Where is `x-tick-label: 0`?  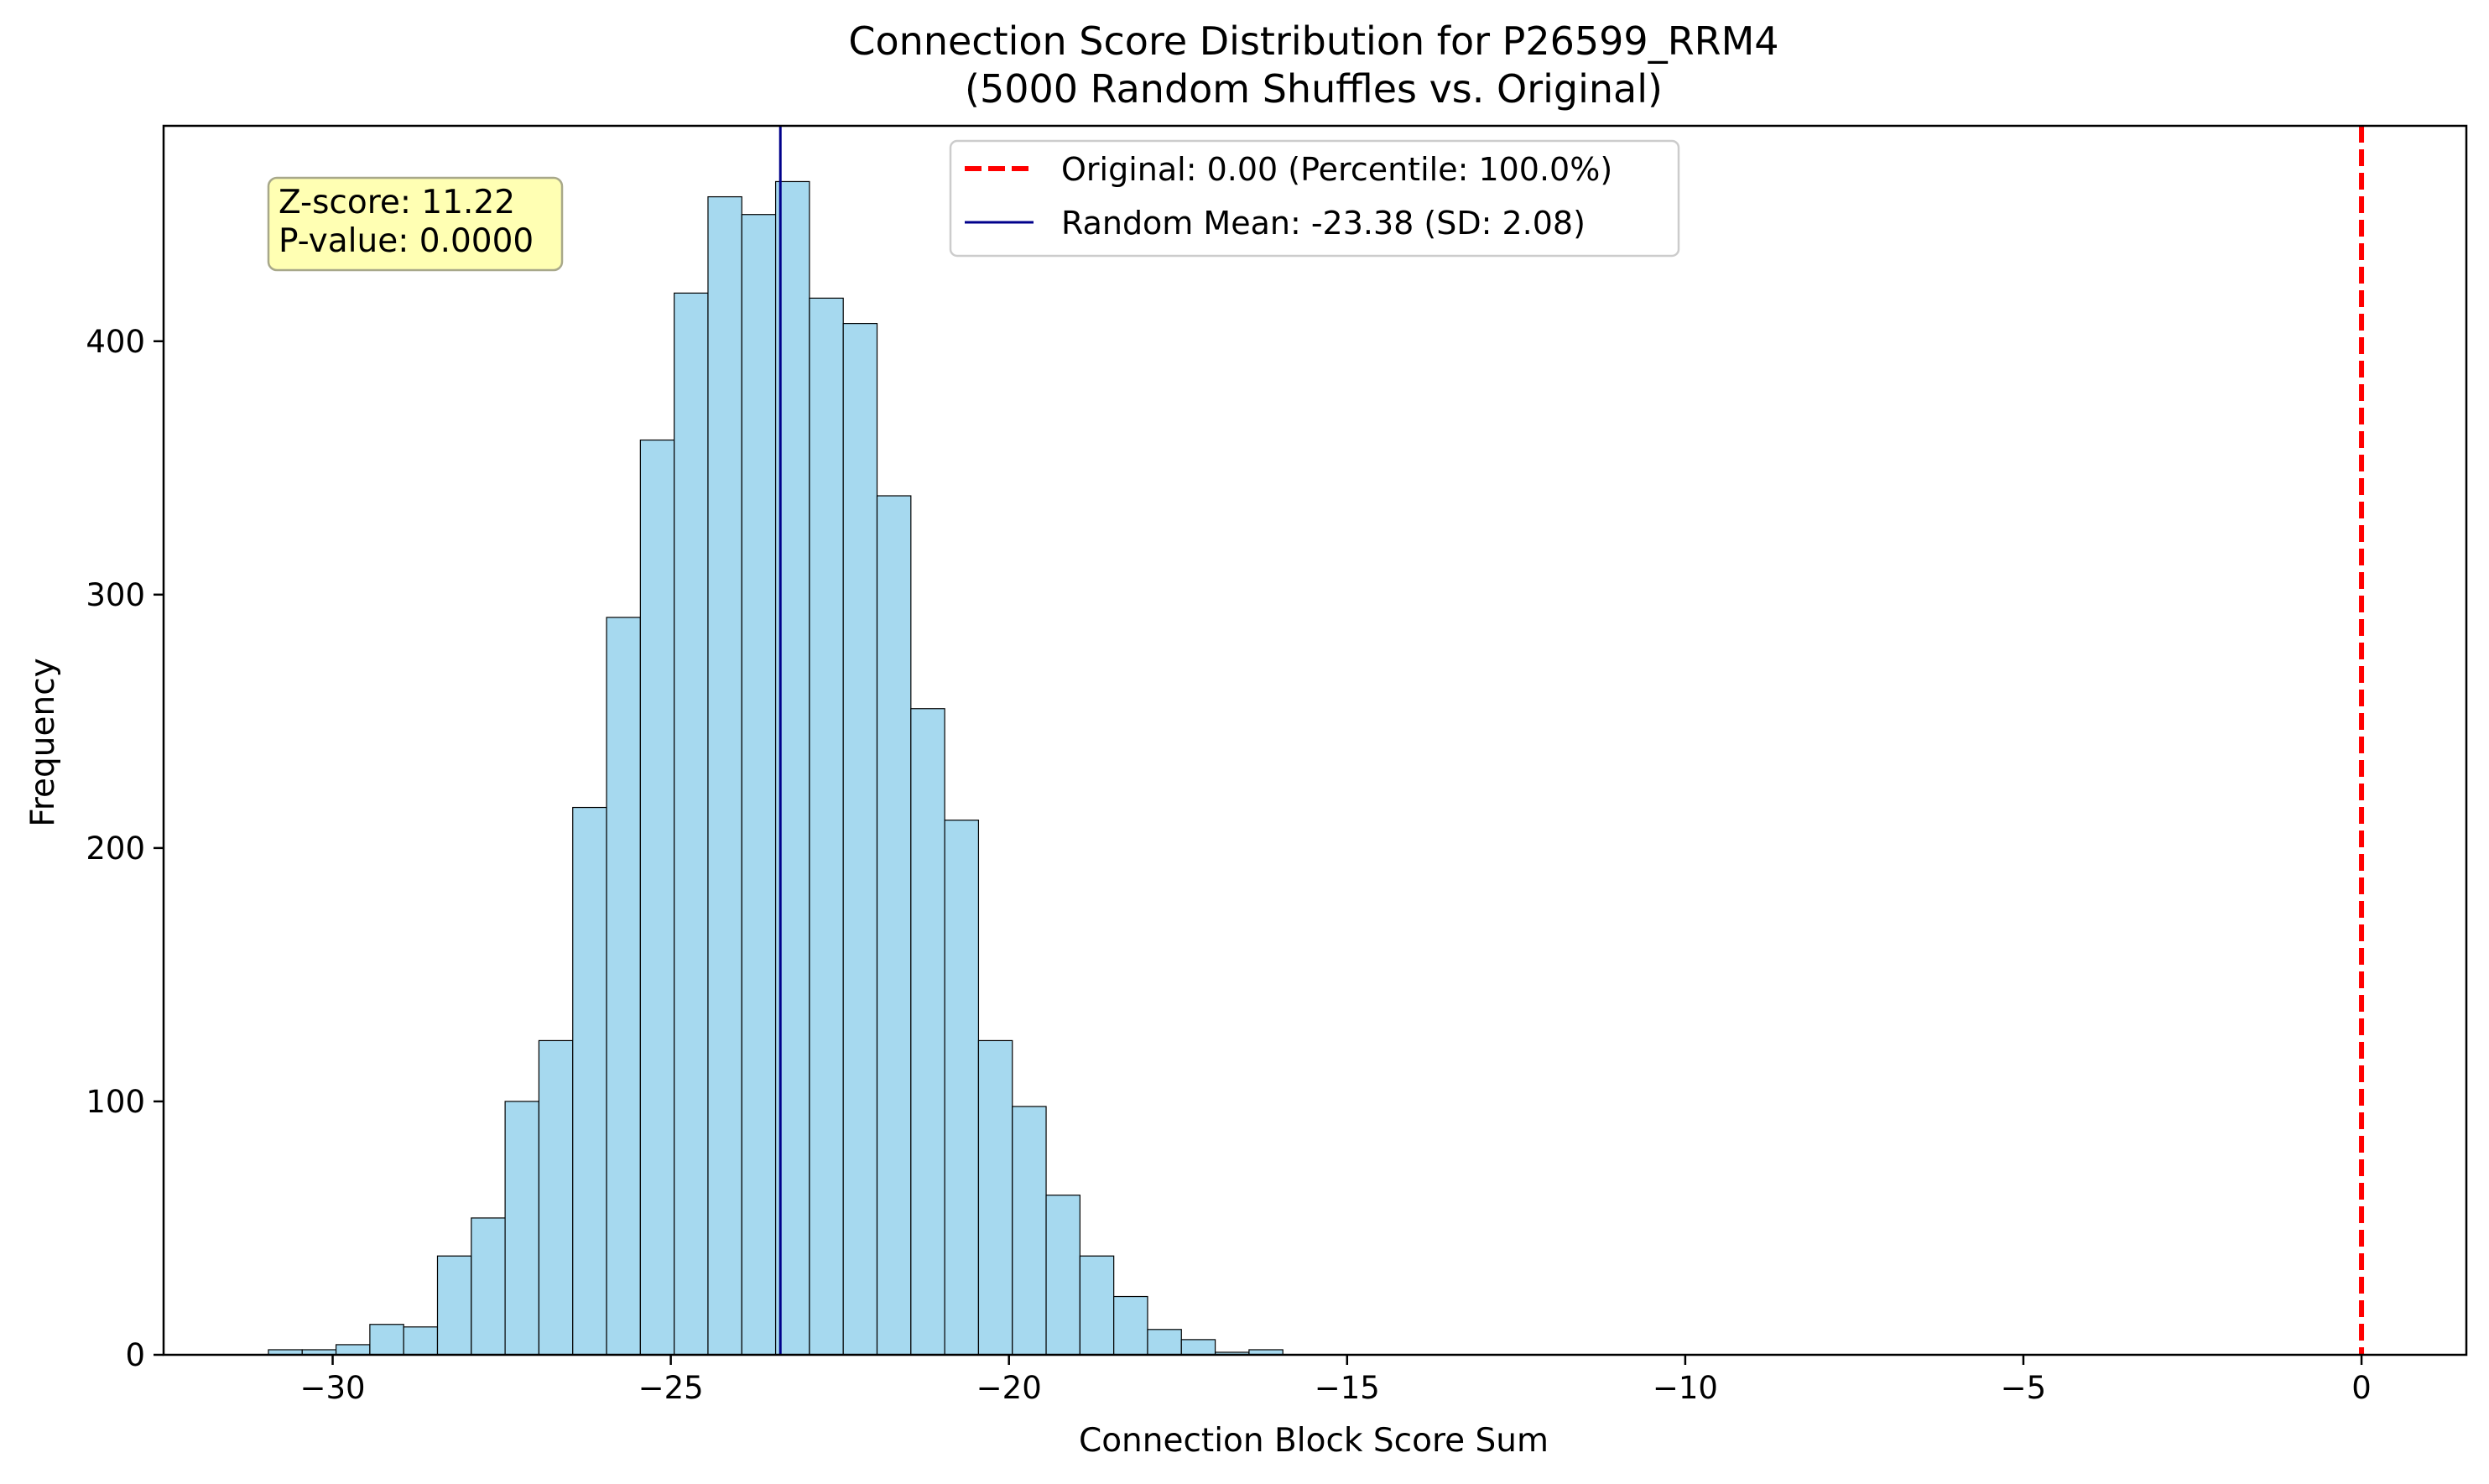
x-tick-label: 0 is located at coordinates (2361, 1388).